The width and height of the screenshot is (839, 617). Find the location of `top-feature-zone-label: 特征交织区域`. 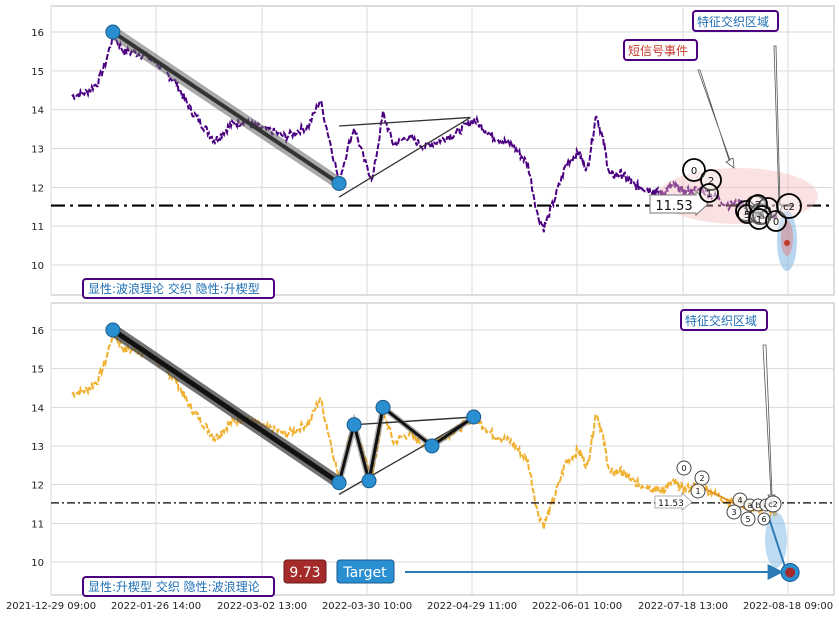

top-feature-zone-label: 特征交织区域 is located at coordinates (733, 21).